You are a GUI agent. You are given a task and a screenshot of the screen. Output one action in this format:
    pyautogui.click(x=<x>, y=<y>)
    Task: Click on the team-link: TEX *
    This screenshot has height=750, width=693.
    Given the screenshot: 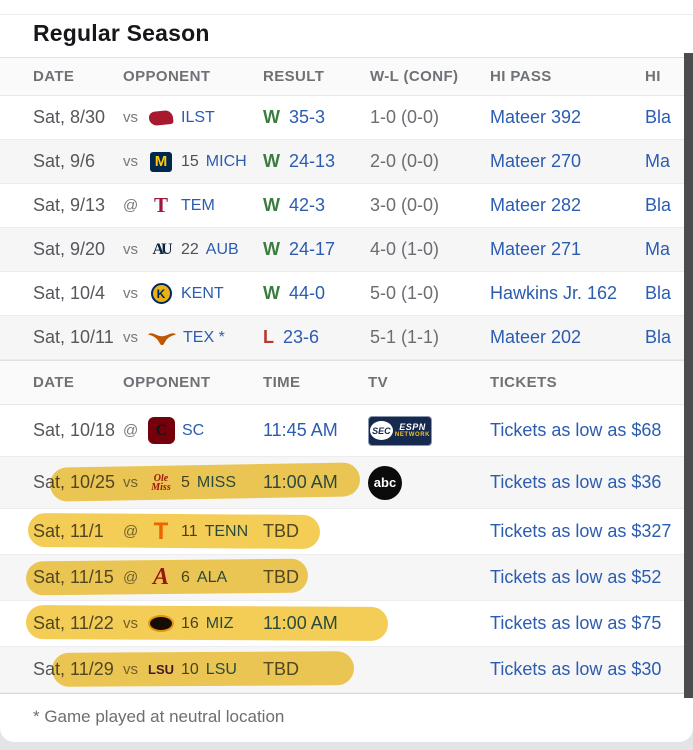 What is the action you would take?
    pyautogui.click(x=204, y=337)
    